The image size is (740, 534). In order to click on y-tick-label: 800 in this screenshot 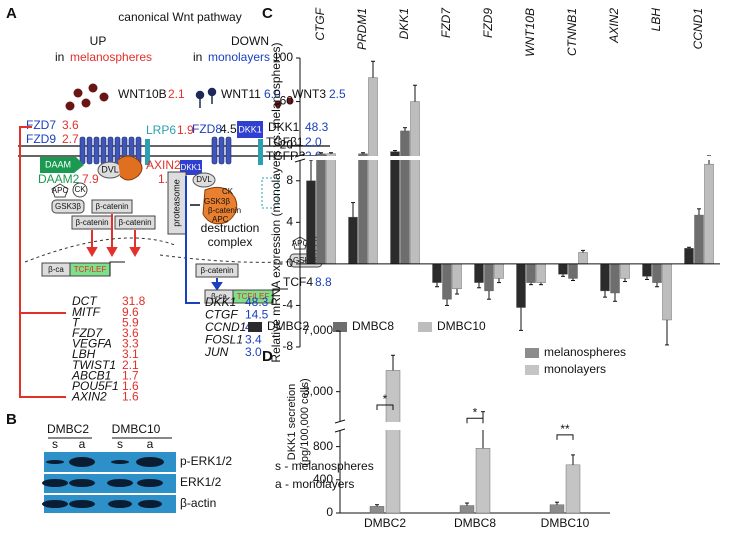, I will do `click(323, 446)`.